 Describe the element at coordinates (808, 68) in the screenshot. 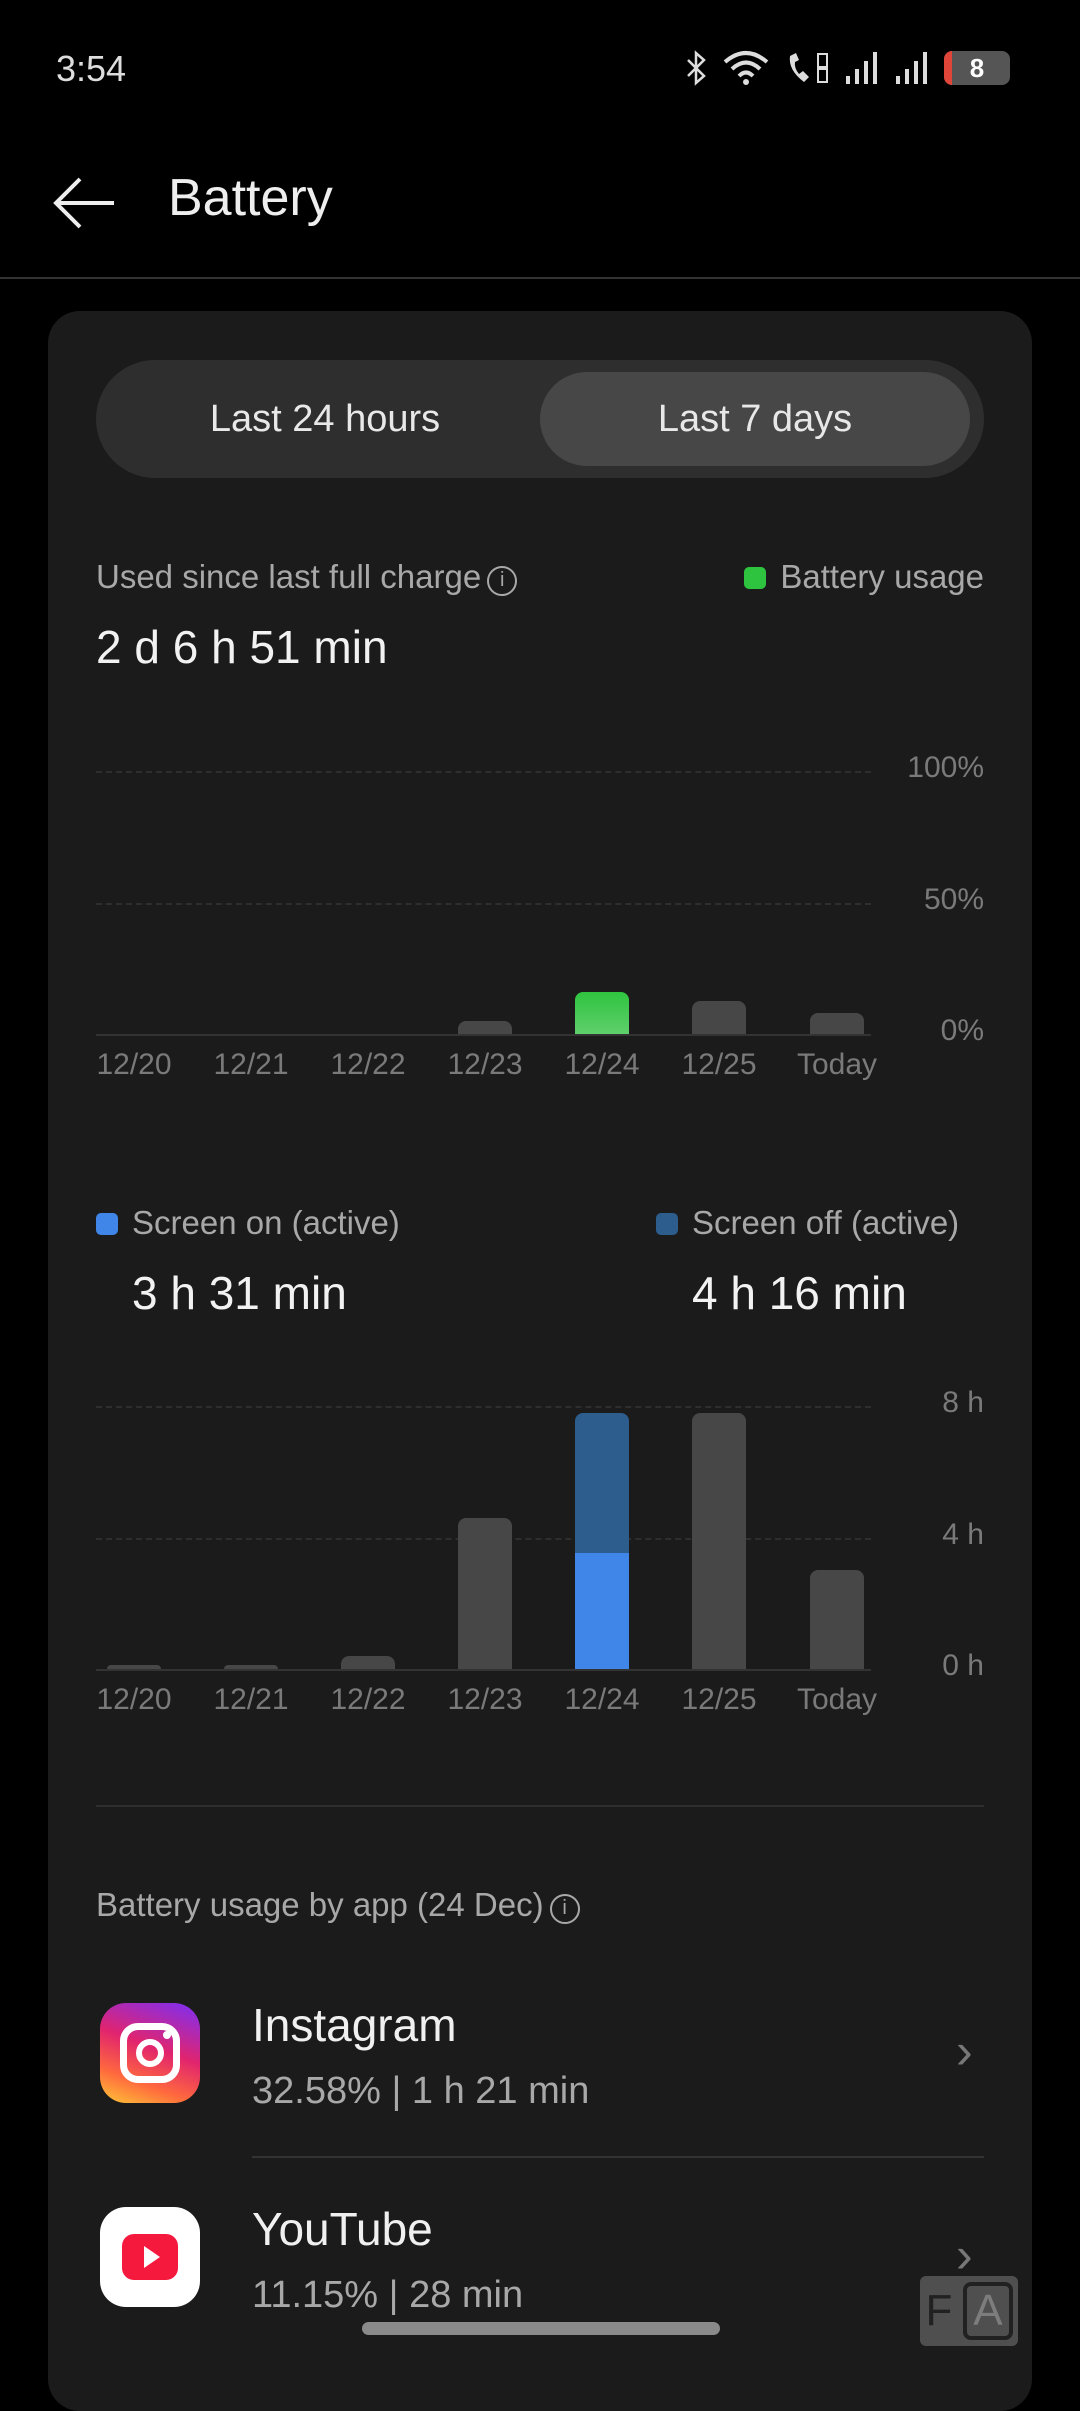

I see `wifi-calling-icon` at that location.